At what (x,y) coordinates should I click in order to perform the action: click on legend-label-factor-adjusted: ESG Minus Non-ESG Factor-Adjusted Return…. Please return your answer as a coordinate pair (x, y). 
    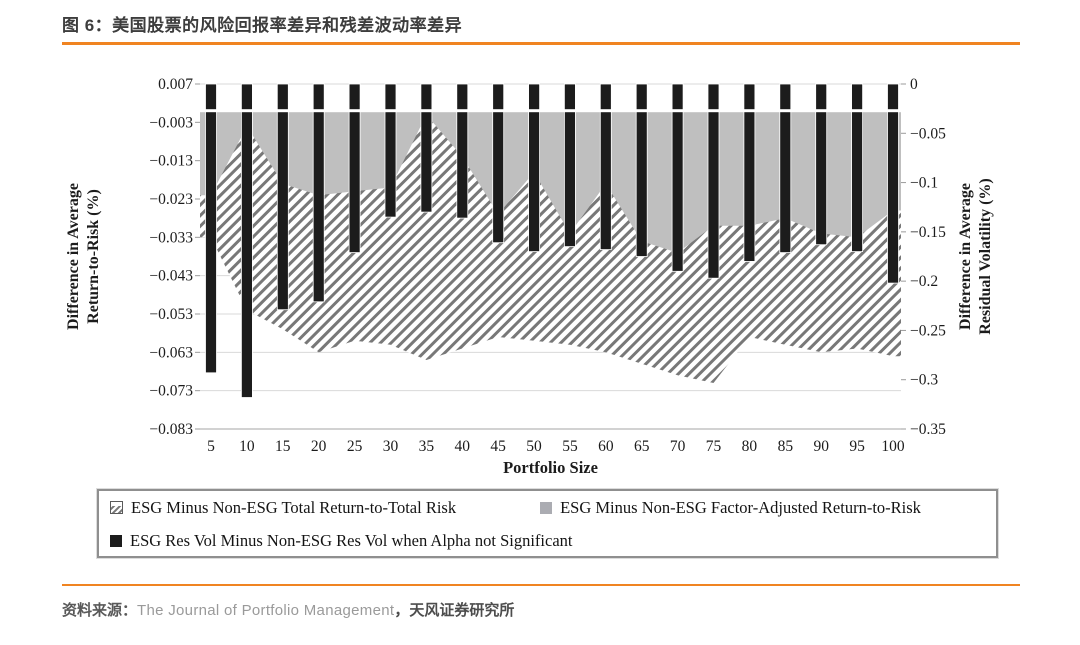
    Looking at the image, I should click on (740, 507).